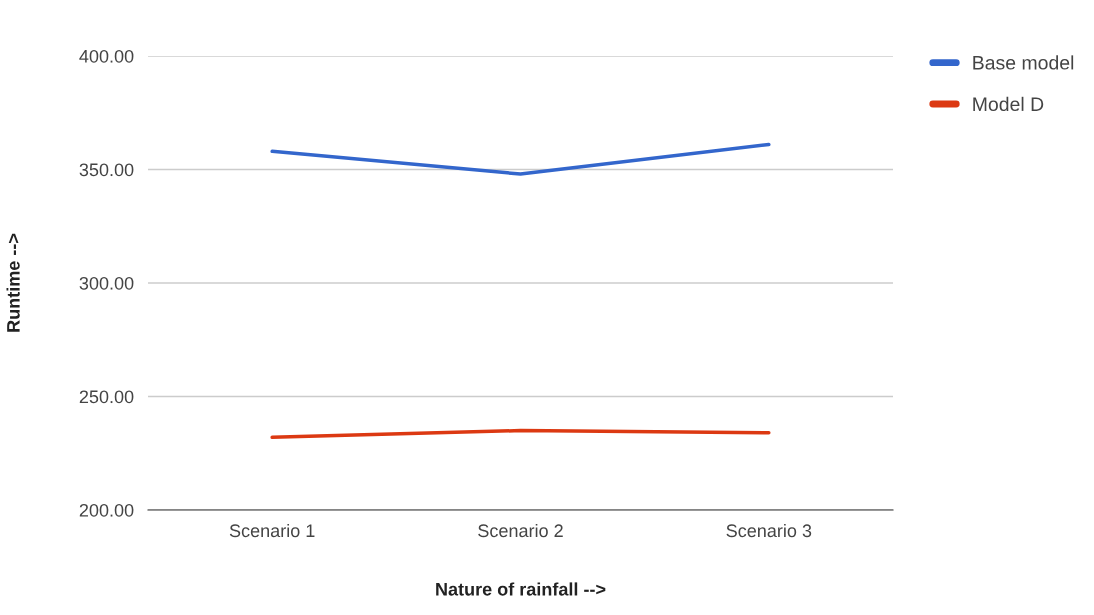 Image resolution: width=1094 pixels, height=615 pixels. What do you see at coordinates (272, 530) in the screenshot?
I see `x-tick-label: Scenario 1` at bounding box center [272, 530].